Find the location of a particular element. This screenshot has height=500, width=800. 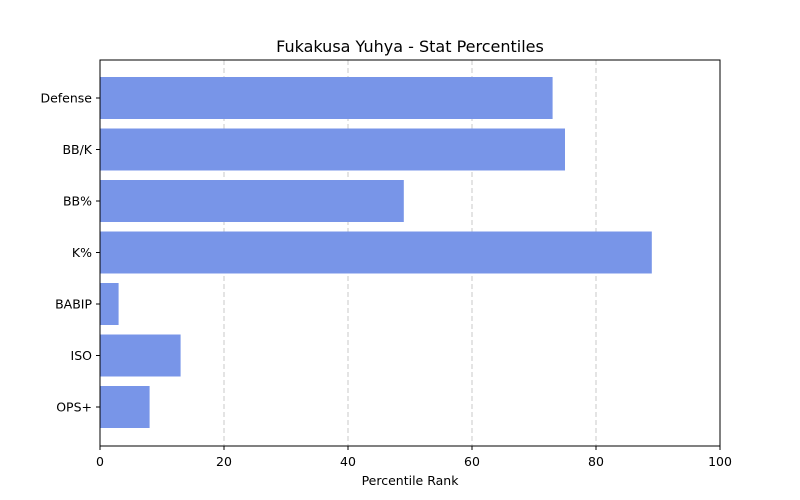

bar-ops is located at coordinates (125, 407).